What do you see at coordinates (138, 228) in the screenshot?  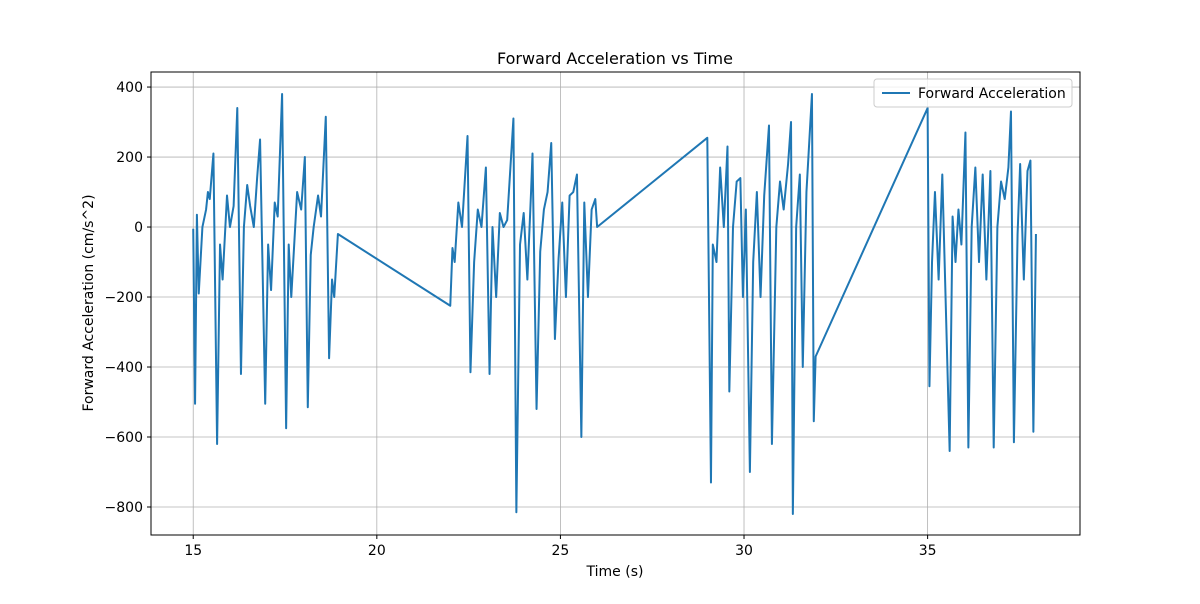 I see `y-tick-label: 0` at bounding box center [138, 228].